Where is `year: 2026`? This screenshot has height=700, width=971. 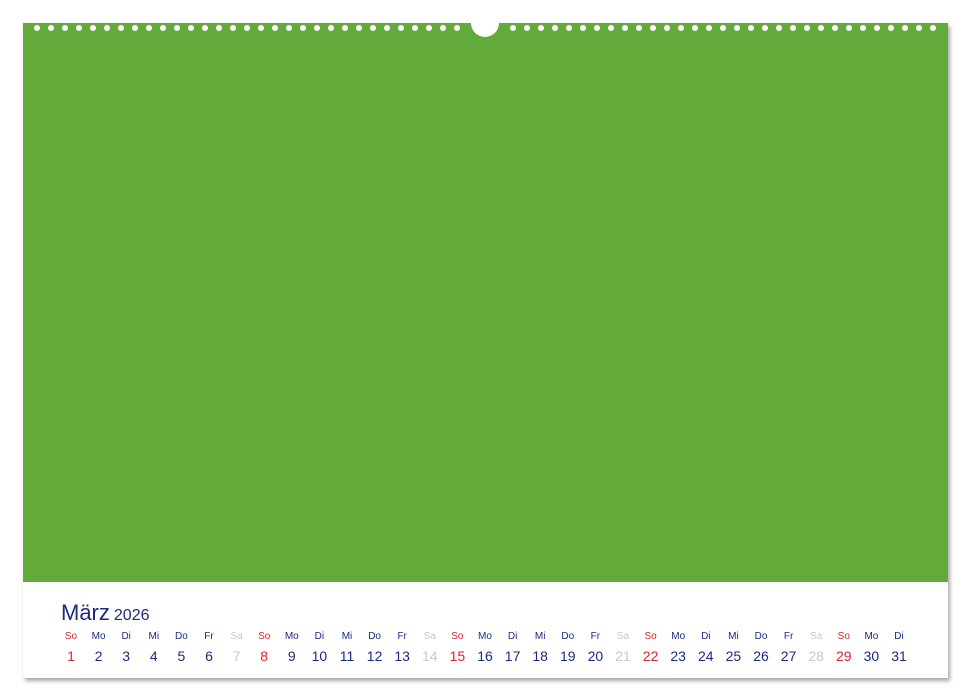 year: 2026 is located at coordinates (131, 615).